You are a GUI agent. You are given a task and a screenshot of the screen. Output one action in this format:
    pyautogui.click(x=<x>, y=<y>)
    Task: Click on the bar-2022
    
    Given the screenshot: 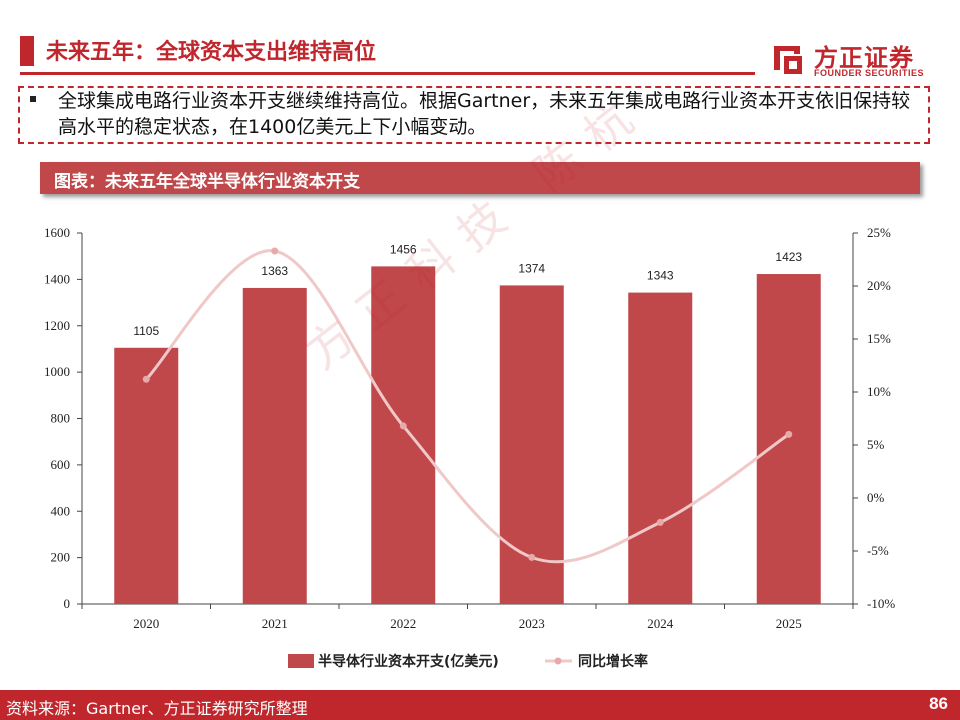 What is the action you would take?
    pyautogui.click(x=403, y=435)
    